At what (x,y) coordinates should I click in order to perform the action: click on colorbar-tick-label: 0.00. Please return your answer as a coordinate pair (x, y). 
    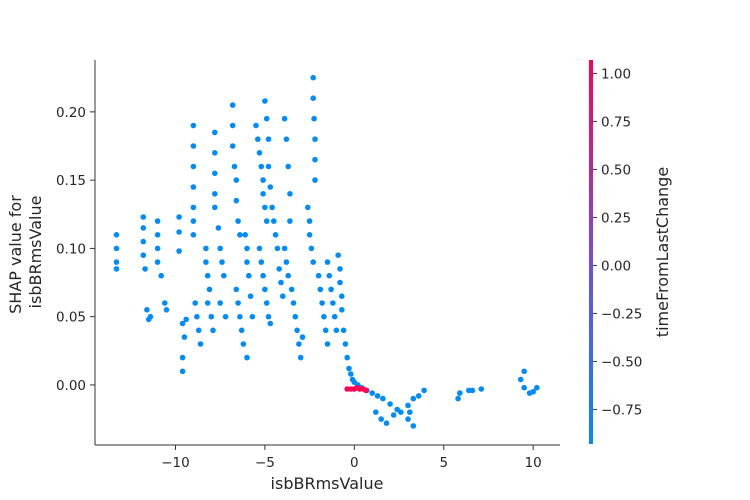
    Looking at the image, I should click on (616, 266).